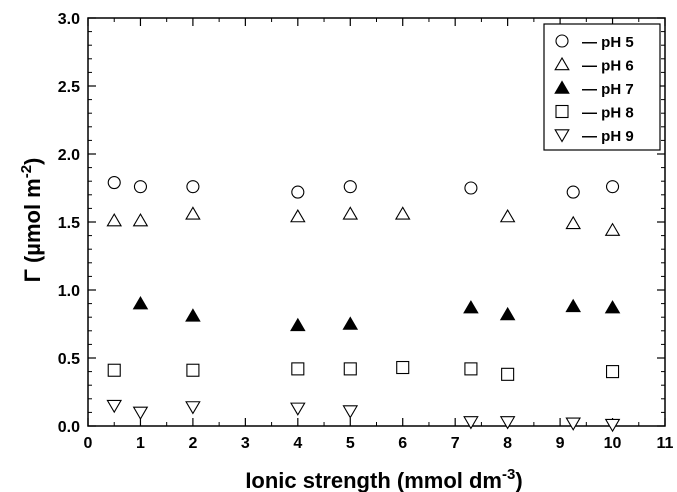  What do you see at coordinates (192, 443) in the screenshot?
I see `x-tick-label: 2` at bounding box center [192, 443].